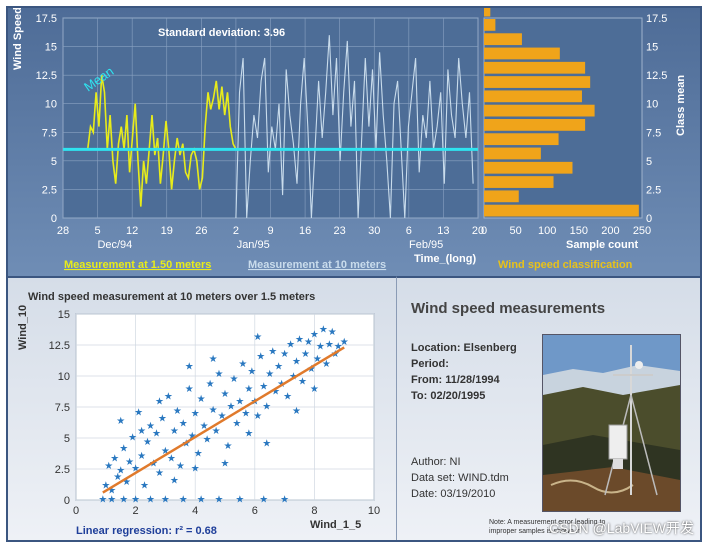 The width and height of the screenshot is (705, 547). I want to click on histogram-x-tick-label: 150, so click(579, 231).